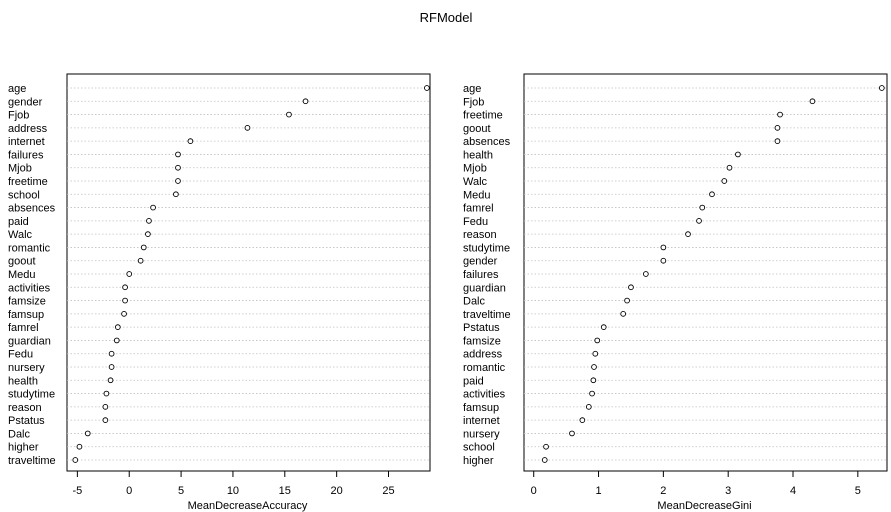  I want to click on category-label: freetime, so click(483, 116).